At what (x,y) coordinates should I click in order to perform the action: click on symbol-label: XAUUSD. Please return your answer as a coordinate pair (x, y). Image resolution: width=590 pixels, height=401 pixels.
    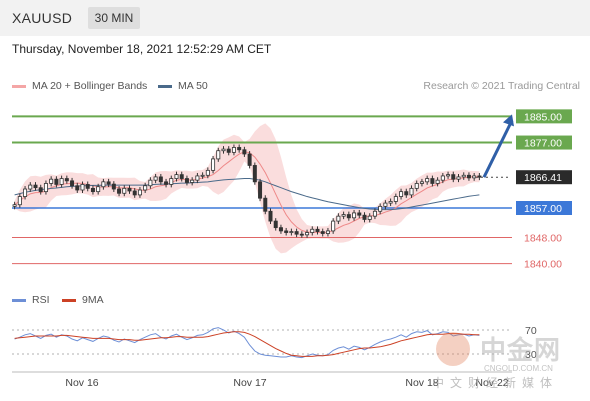
    Looking at the image, I should click on (42, 18).